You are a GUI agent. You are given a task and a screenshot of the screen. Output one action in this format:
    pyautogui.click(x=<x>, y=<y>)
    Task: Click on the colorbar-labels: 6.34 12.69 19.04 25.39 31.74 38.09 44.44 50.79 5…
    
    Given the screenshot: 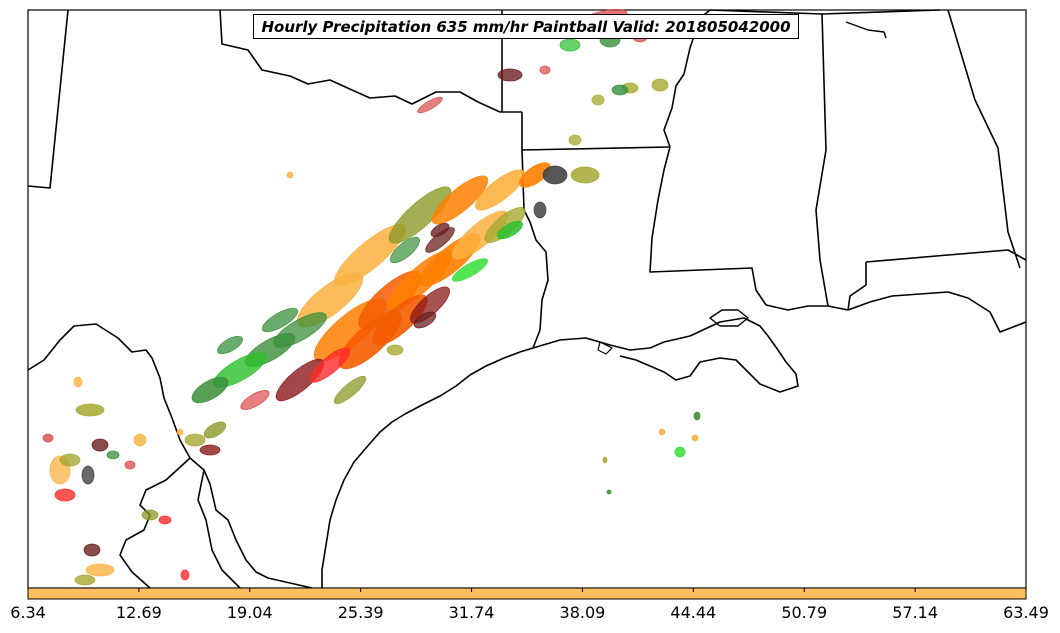 What is the action you would take?
    pyautogui.click(x=530, y=615)
    